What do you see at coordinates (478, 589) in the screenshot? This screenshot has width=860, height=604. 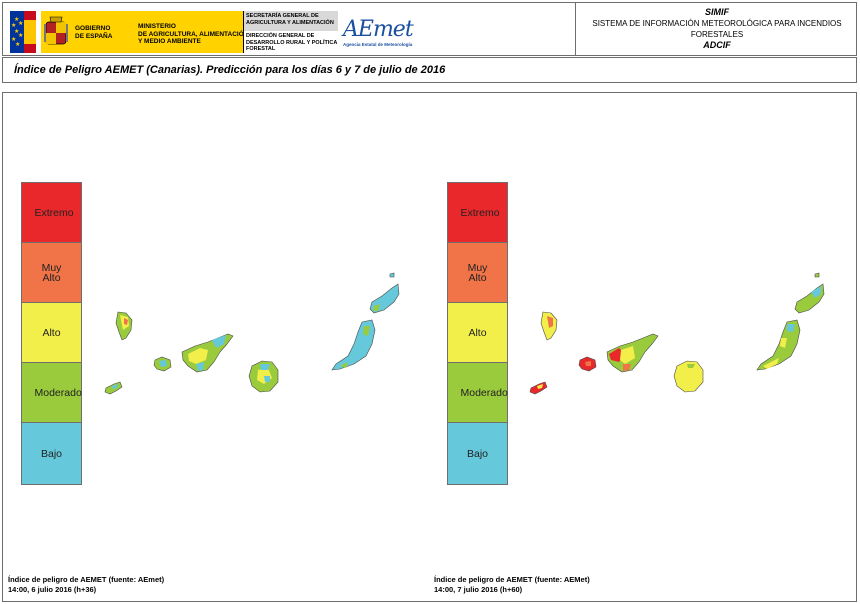 I see `map2-timestamp: 14:00, 7 julio 2016 (h+60)` at bounding box center [478, 589].